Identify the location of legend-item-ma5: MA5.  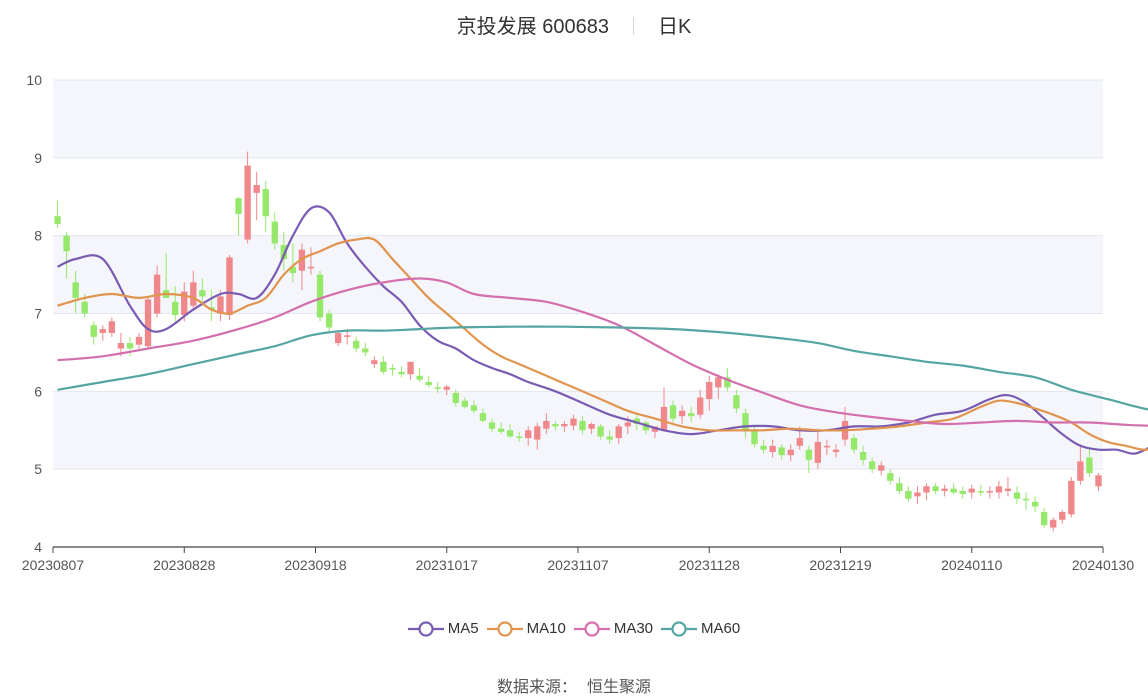
(443, 628).